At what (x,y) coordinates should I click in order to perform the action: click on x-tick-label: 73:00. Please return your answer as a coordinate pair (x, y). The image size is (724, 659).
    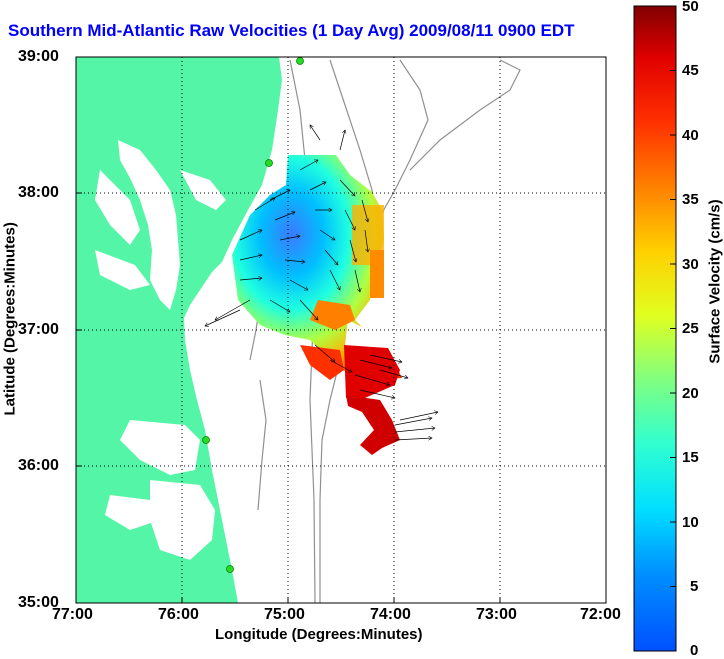
    Looking at the image, I should click on (496, 614).